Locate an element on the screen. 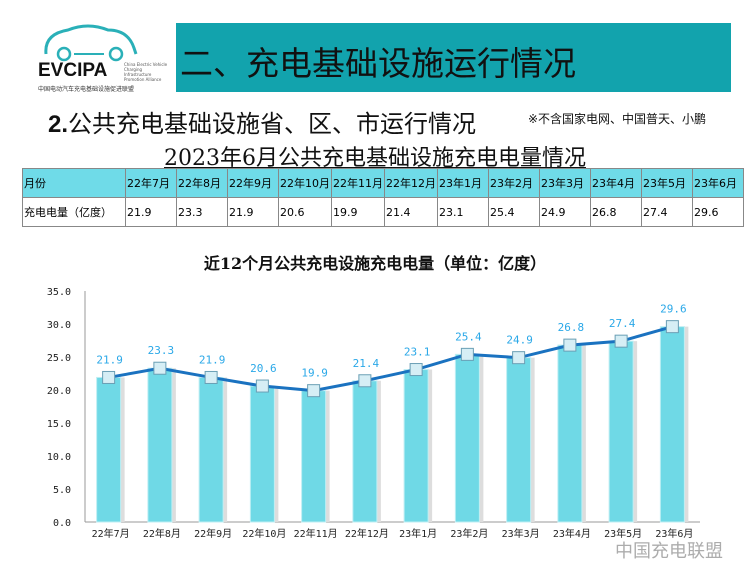 This screenshot has height=562, width=750. month-header: 23年5月 is located at coordinates (667, 183).